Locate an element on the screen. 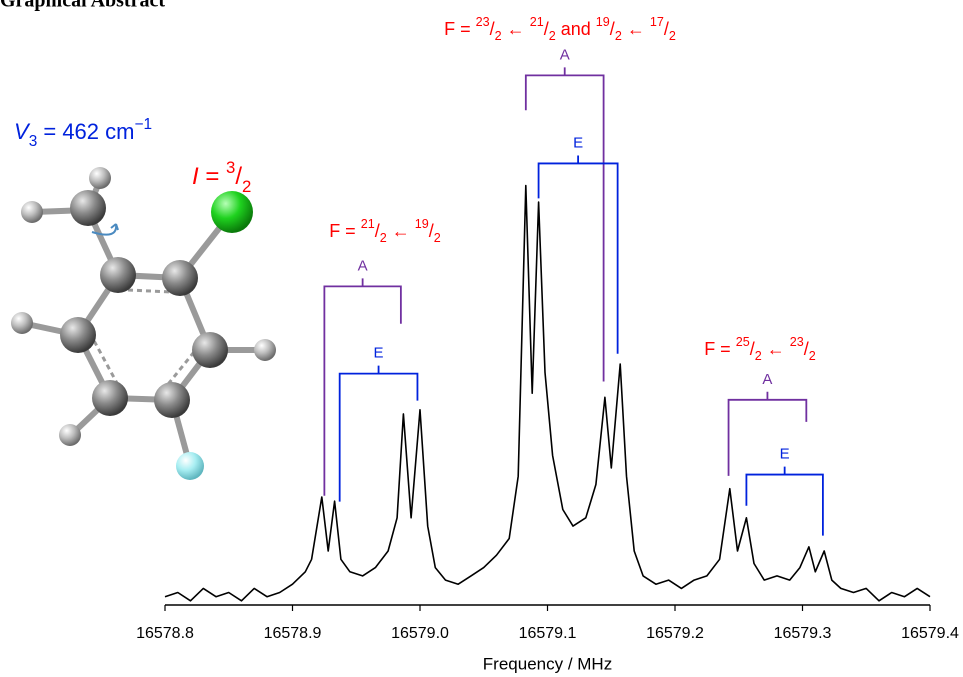 The width and height of the screenshot is (963, 677). x-tick-label: 16579.4 is located at coordinates (930, 633).